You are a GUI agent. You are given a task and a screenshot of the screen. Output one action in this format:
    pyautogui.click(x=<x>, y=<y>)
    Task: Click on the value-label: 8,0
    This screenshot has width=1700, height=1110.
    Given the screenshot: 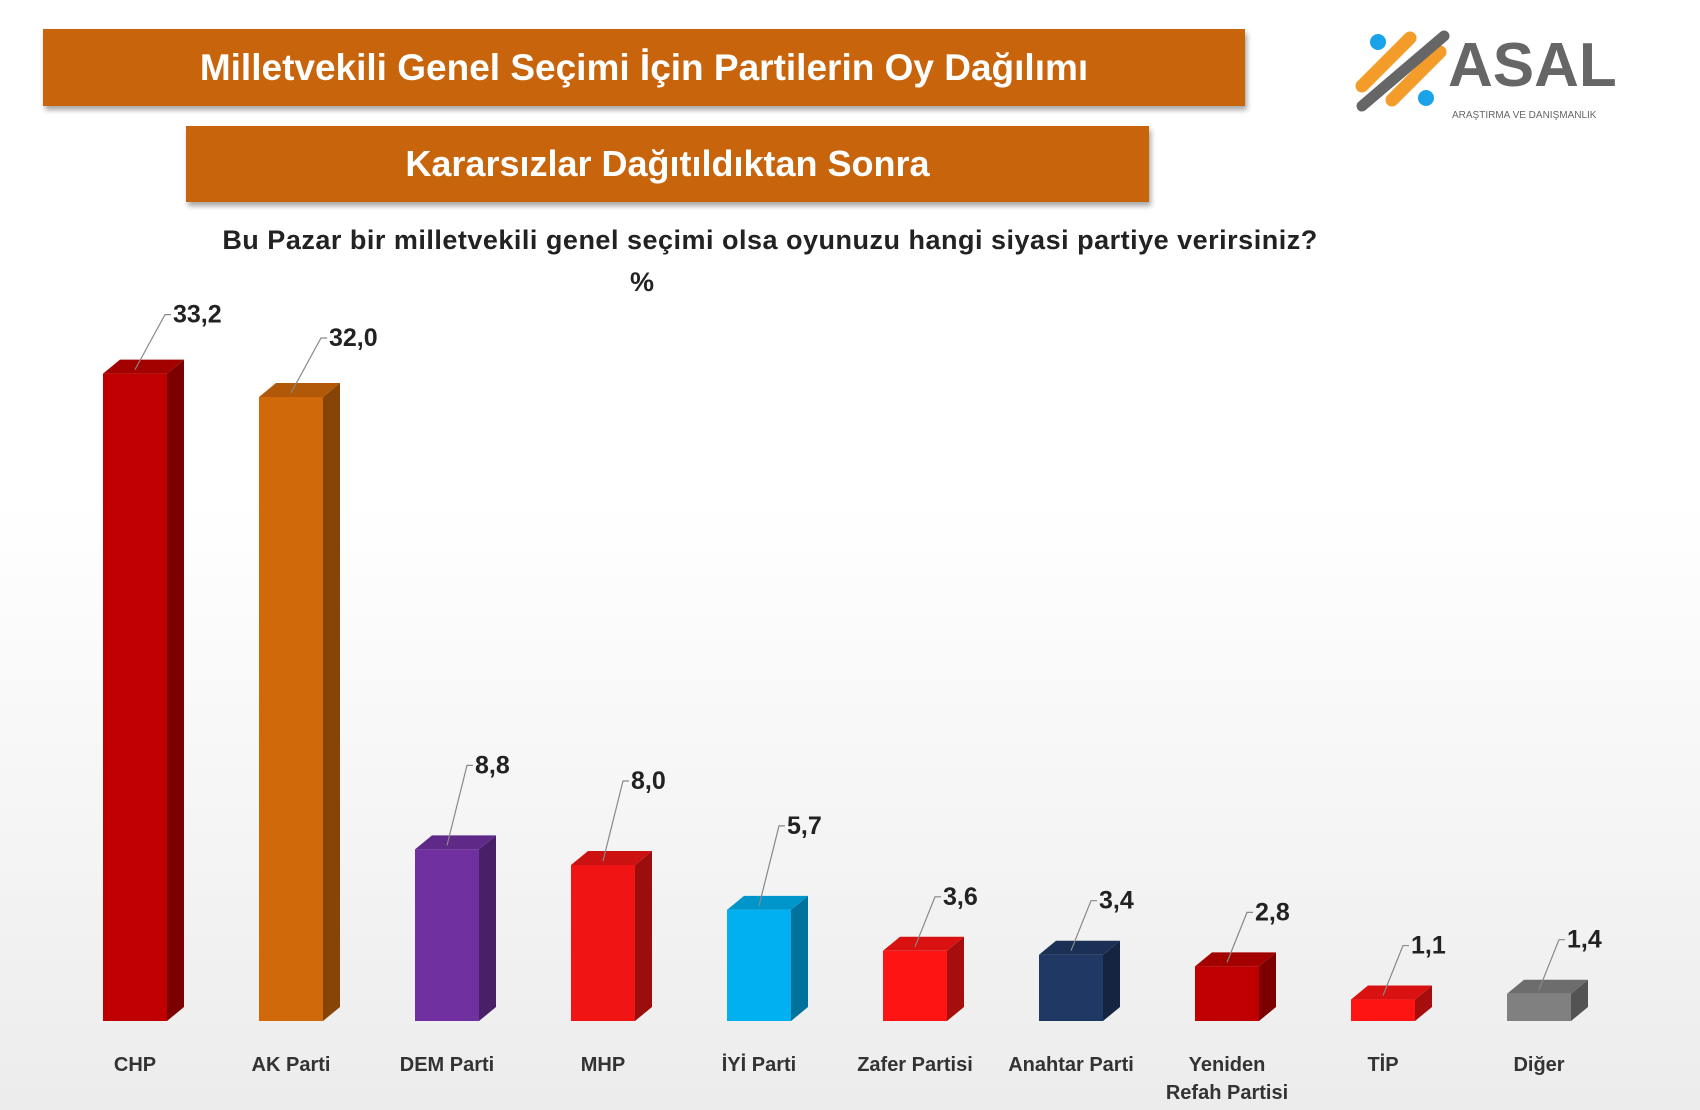 What is the action you would take?
    pyautogui.click(x=648, y=781)
    